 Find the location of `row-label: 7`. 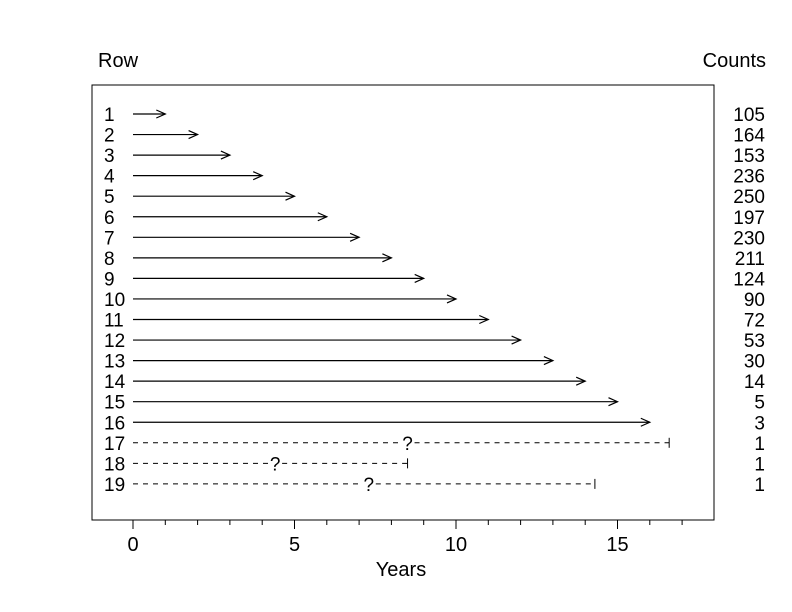

row-label: 7 is located at coordinates (109, 238).